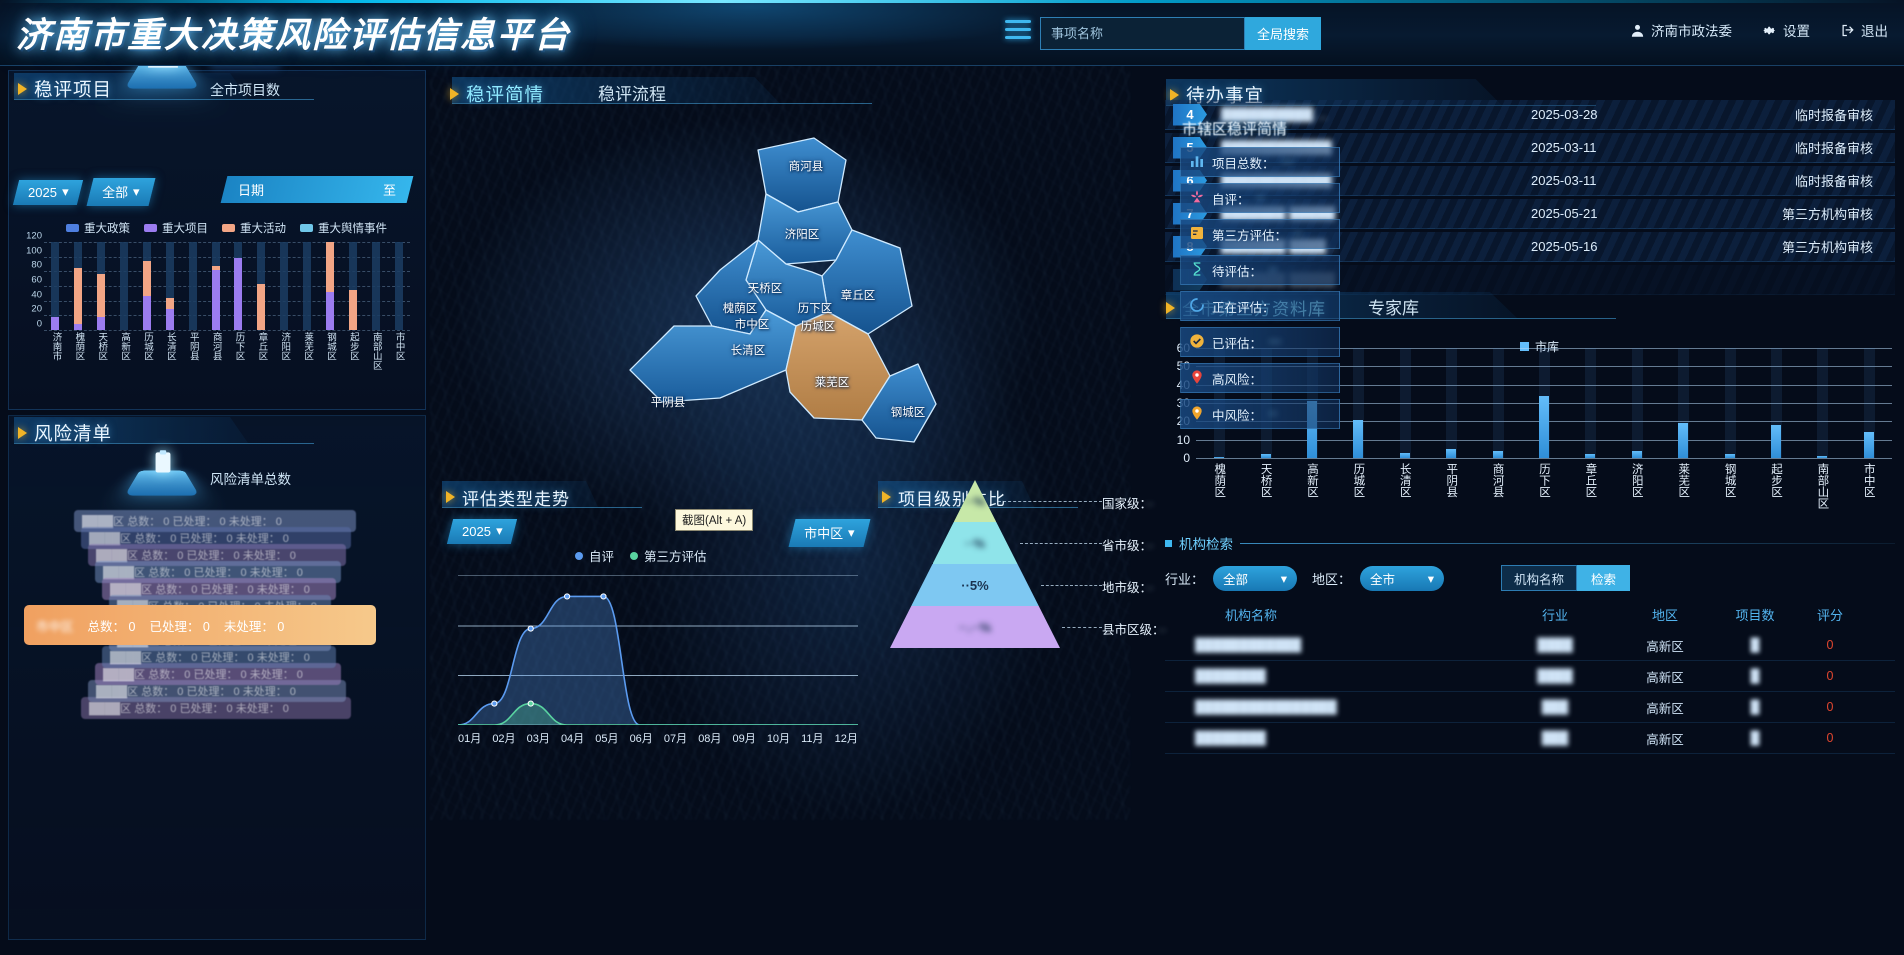 This screenshot has width=1904, height=955. Describe the element at coordinates (812, 739) in the screenshot. I see `x-tick-label: 11月` at that location.